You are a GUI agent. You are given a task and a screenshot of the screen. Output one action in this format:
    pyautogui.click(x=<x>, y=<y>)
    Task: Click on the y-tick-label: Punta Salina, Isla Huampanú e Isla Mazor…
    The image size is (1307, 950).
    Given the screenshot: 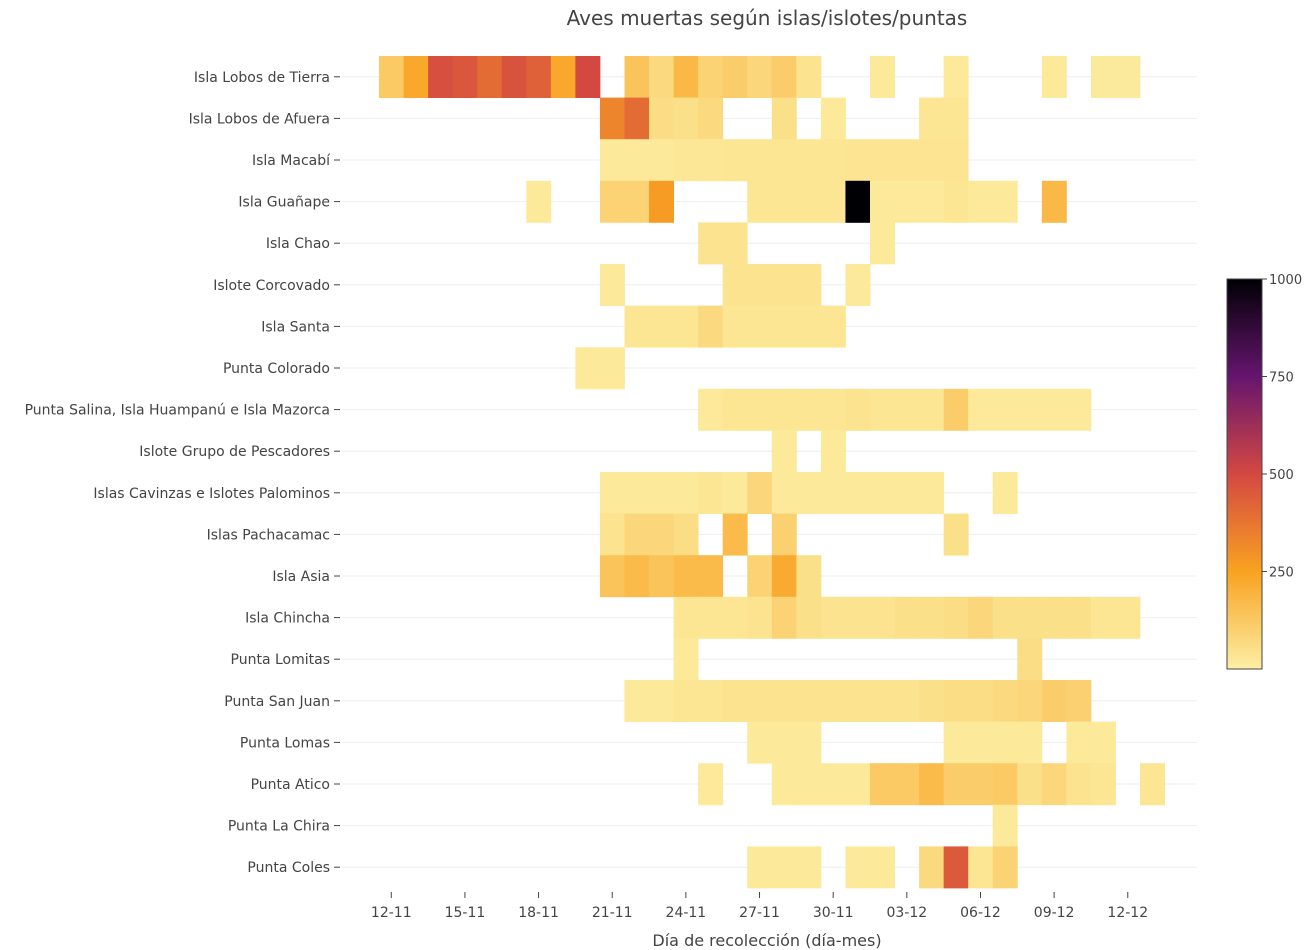 What is the action you would take?
    pyautogui.click(x=177, y=411)
    